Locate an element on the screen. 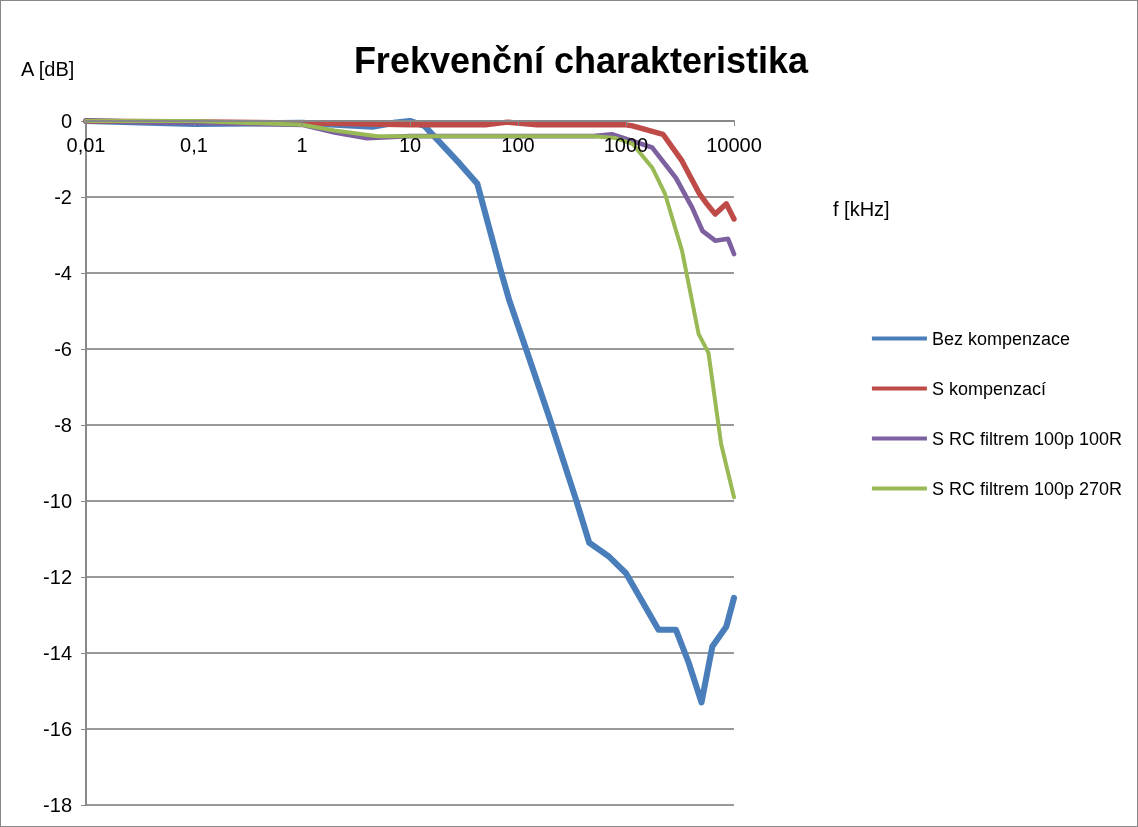  y-tick-label: 0 is located at coordinates (66, 121).